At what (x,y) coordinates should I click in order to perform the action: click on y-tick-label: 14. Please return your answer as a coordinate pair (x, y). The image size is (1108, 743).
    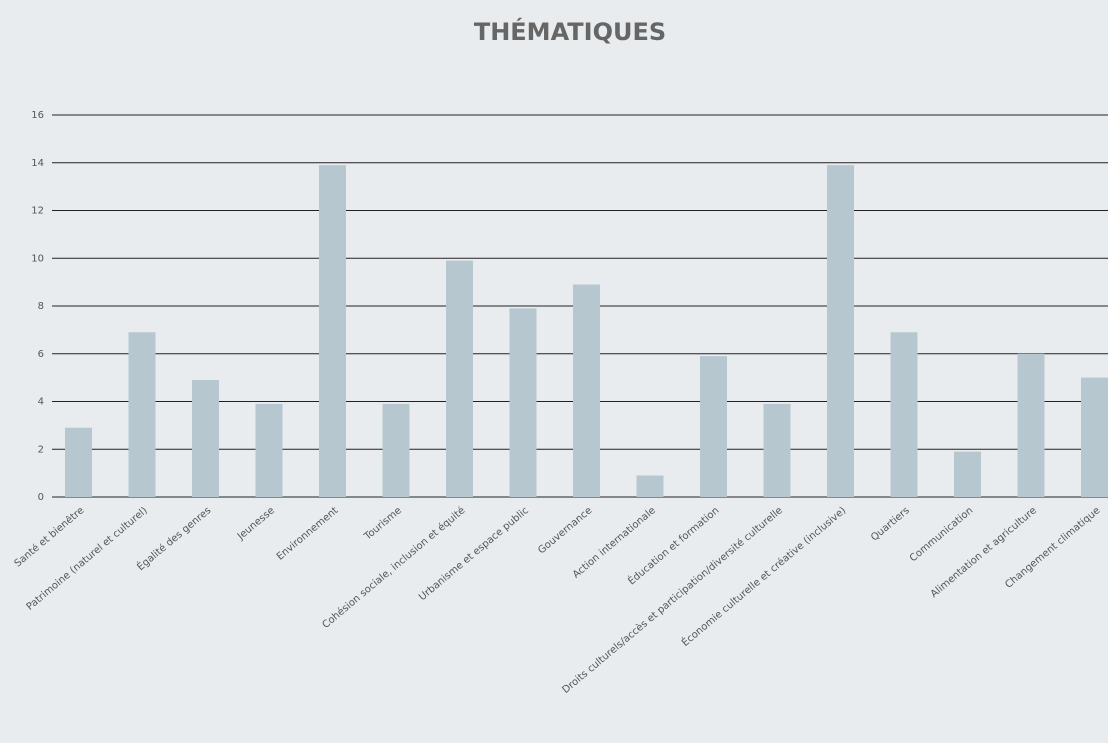
    Looking at the image, I should click on (37, 163).